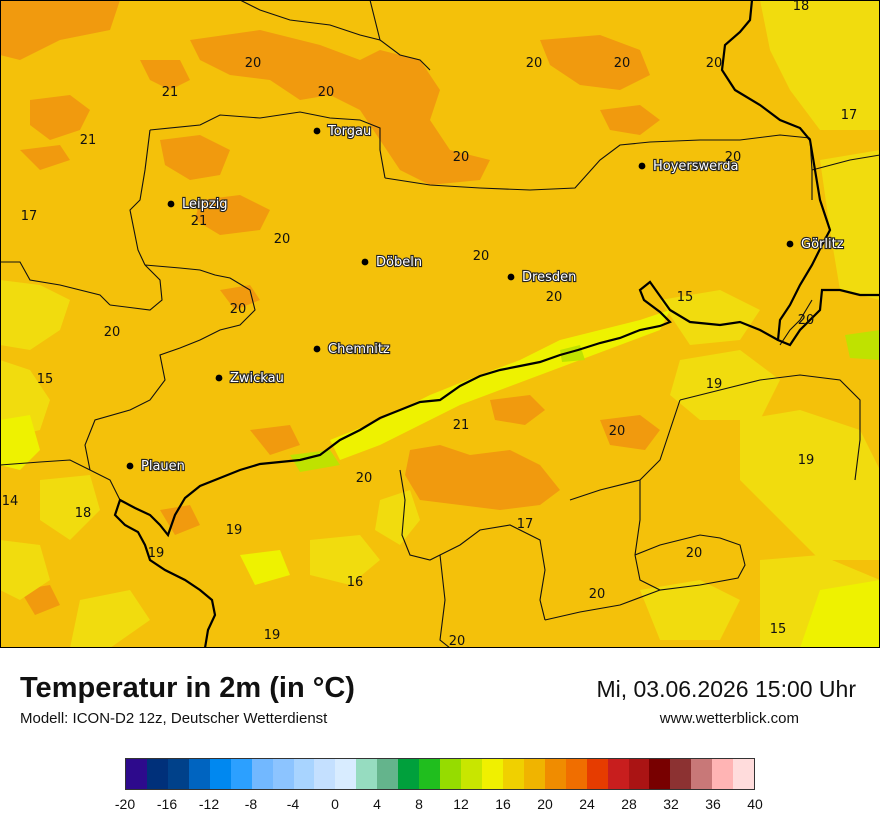 The width and height of the screenshot is (880, 830). What do you see at coordinates (419, 804) in the screenshot?
I see `legend-tick-label: 8` at bounding box center [419, 804].